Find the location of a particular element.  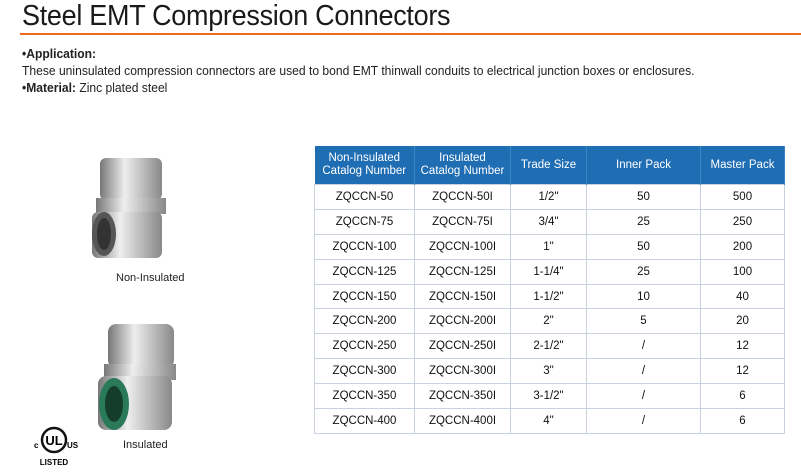

material-line: •Material: Zinc plated steel is located at coordinates (94, 87).